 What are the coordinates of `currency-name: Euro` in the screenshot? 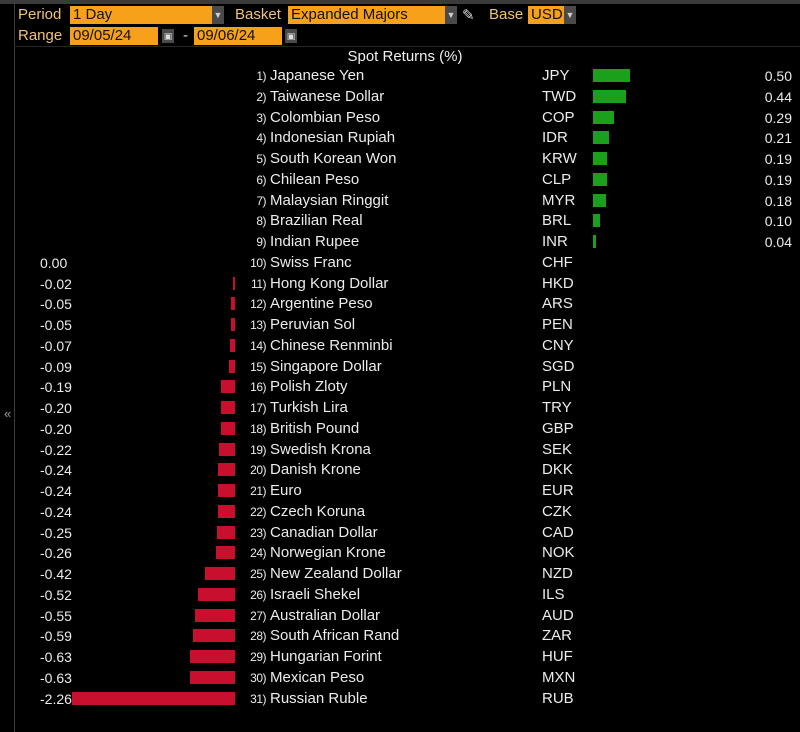 It's located at (286, 490).